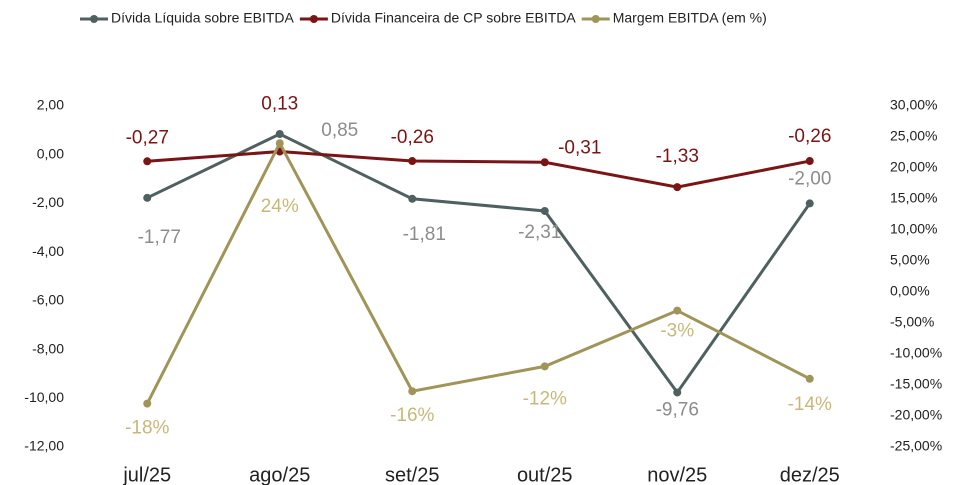  I want to click on y2-tick-label: 0,00%, so click(910, 291).